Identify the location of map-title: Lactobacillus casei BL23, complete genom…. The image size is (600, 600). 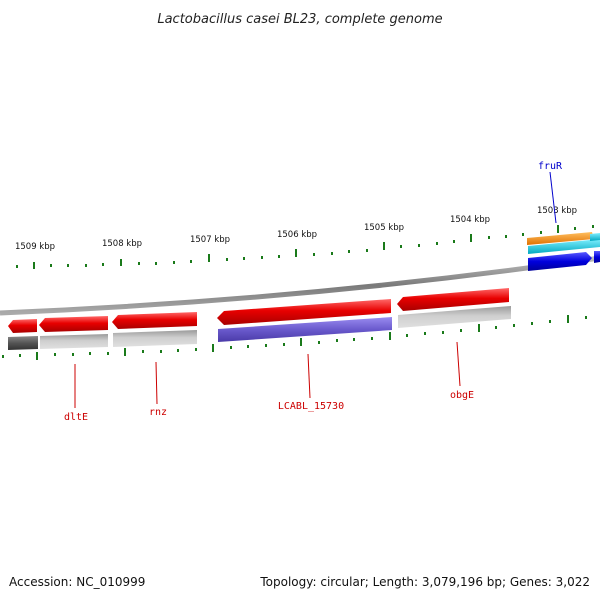
(299, 19).